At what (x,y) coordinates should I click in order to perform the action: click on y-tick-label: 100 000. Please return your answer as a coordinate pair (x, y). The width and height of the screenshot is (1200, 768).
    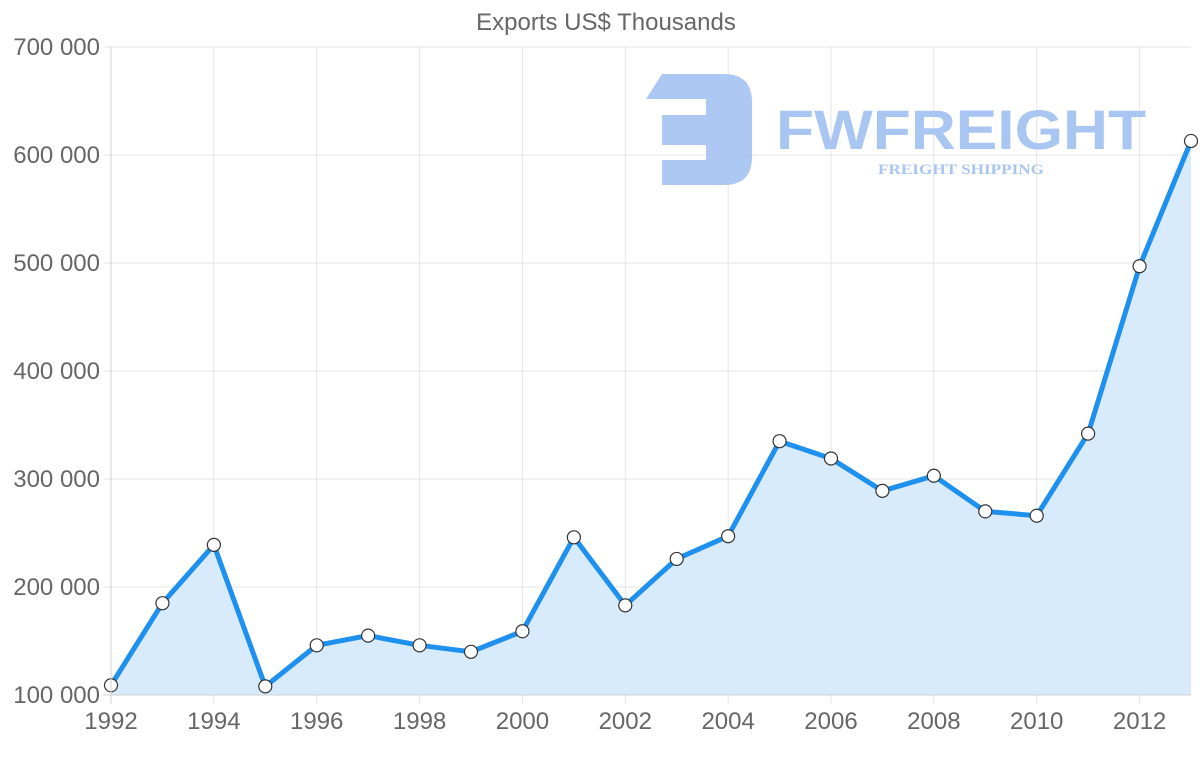
    Looking at the image, I should click on (56, 695).